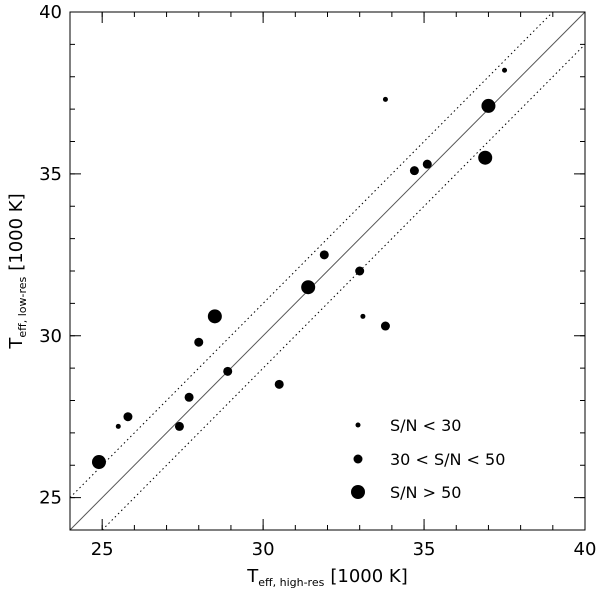 Image resolution: width=600 pixels, height=593 pixels. I want to click on x-tick-label: 35, so click(424, 549).